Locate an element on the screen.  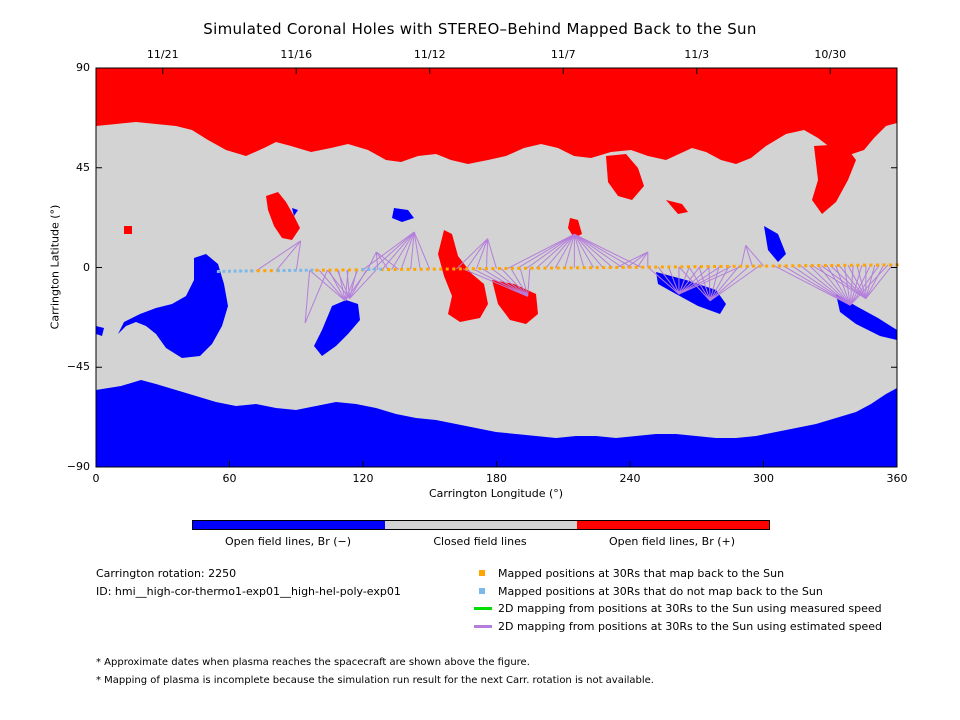
y-tick-label: 0 is located at coordinates (86, 267).